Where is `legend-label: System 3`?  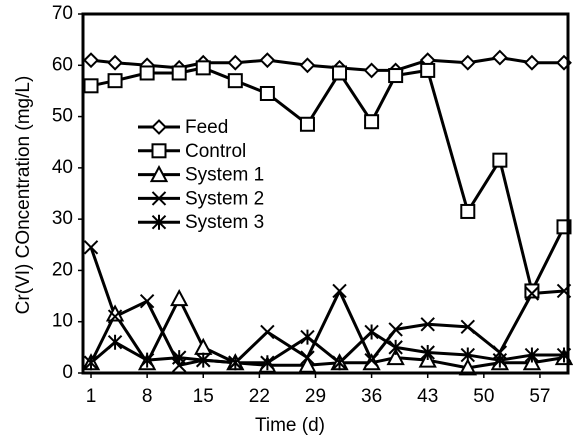
legend-label: System 3 is located at coordinates (224, 222).